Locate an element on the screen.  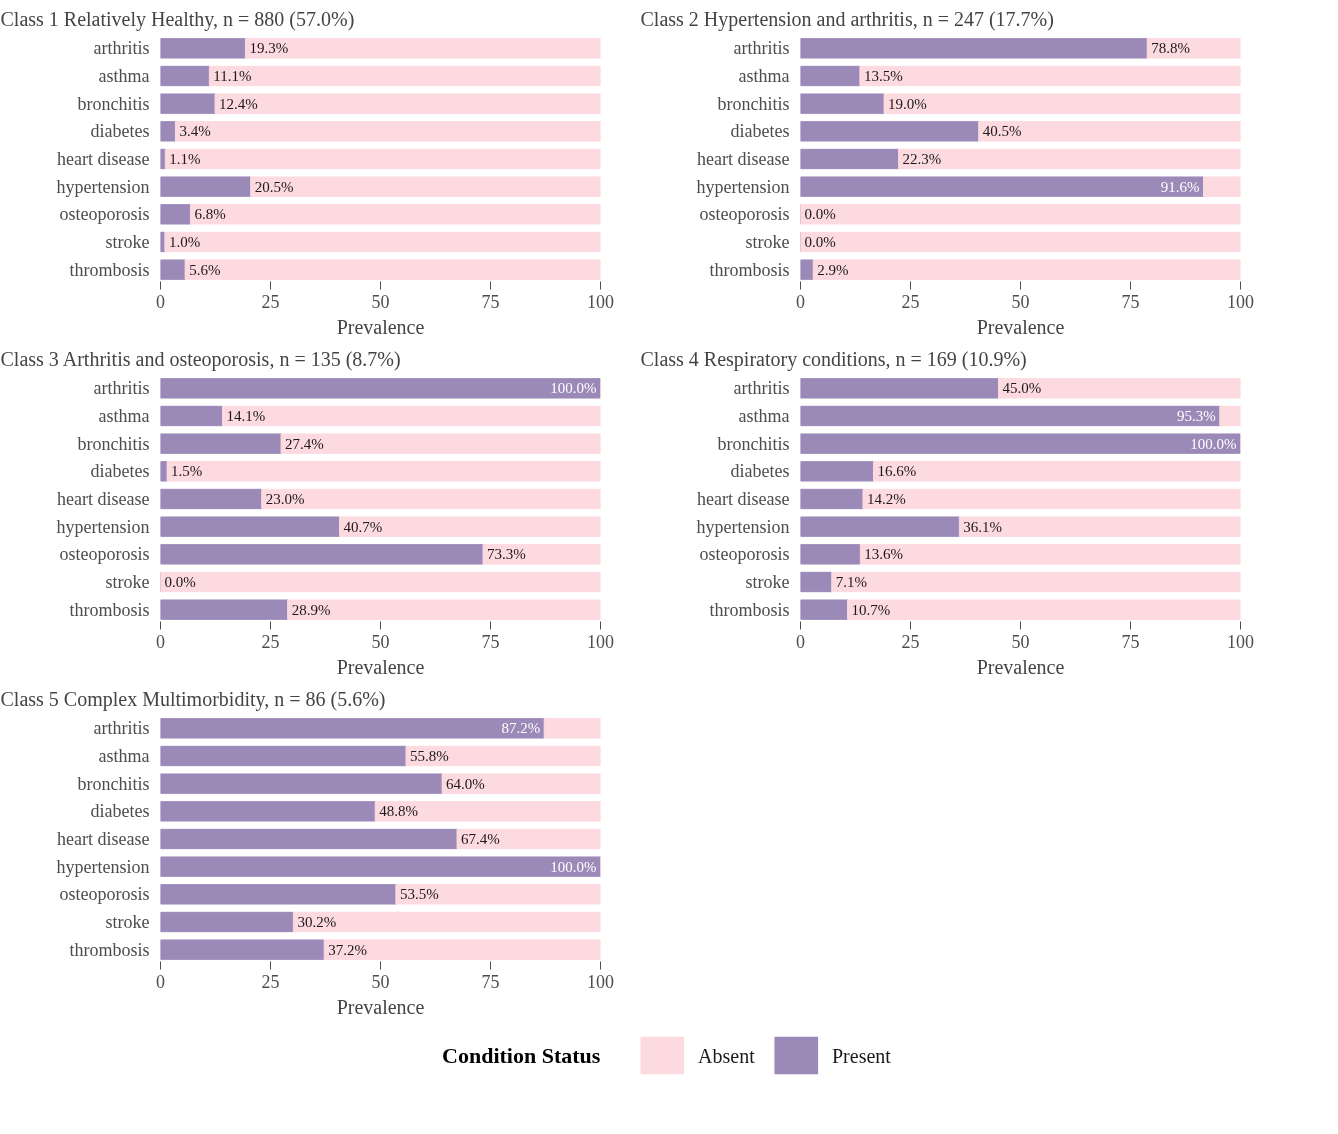
data-label: 19.3% is located at coordinates (269, 48).